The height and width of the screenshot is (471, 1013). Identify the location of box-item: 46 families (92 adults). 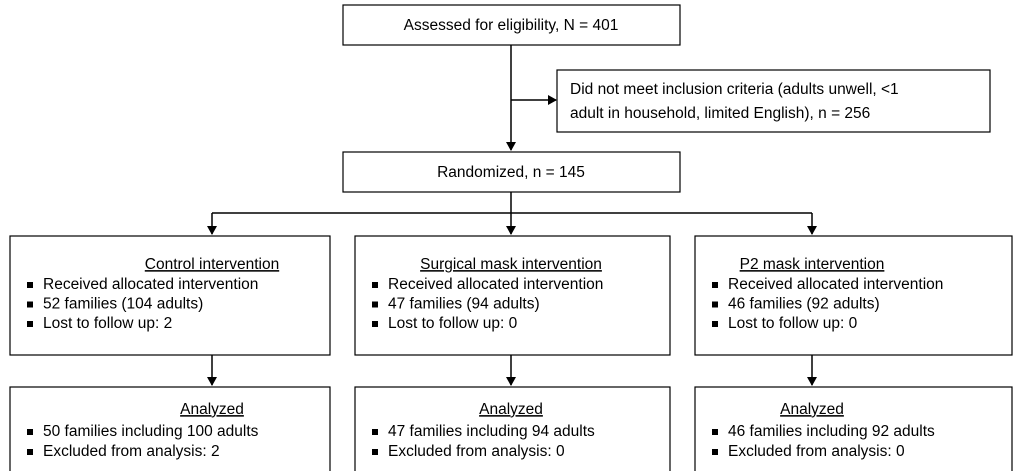
(804, 304).